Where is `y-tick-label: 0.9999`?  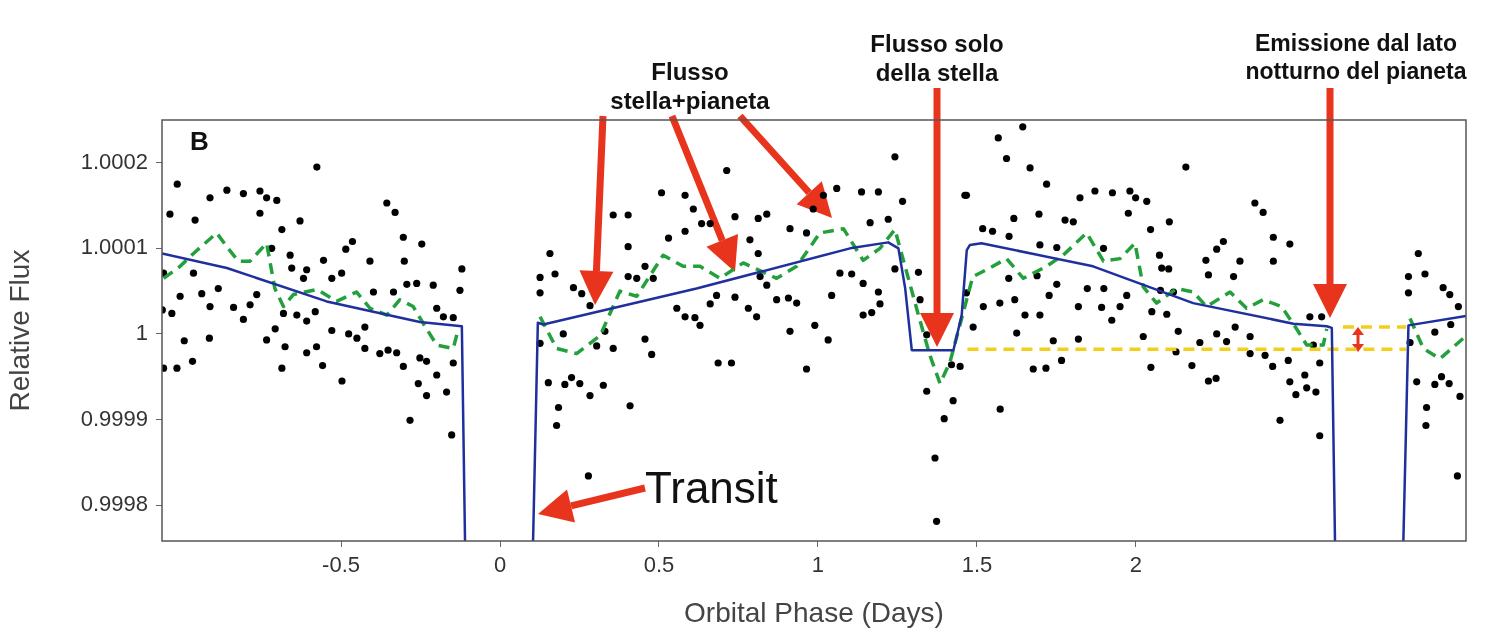
y-tick-label: 0.9999 is located at coordinates (114, 418).